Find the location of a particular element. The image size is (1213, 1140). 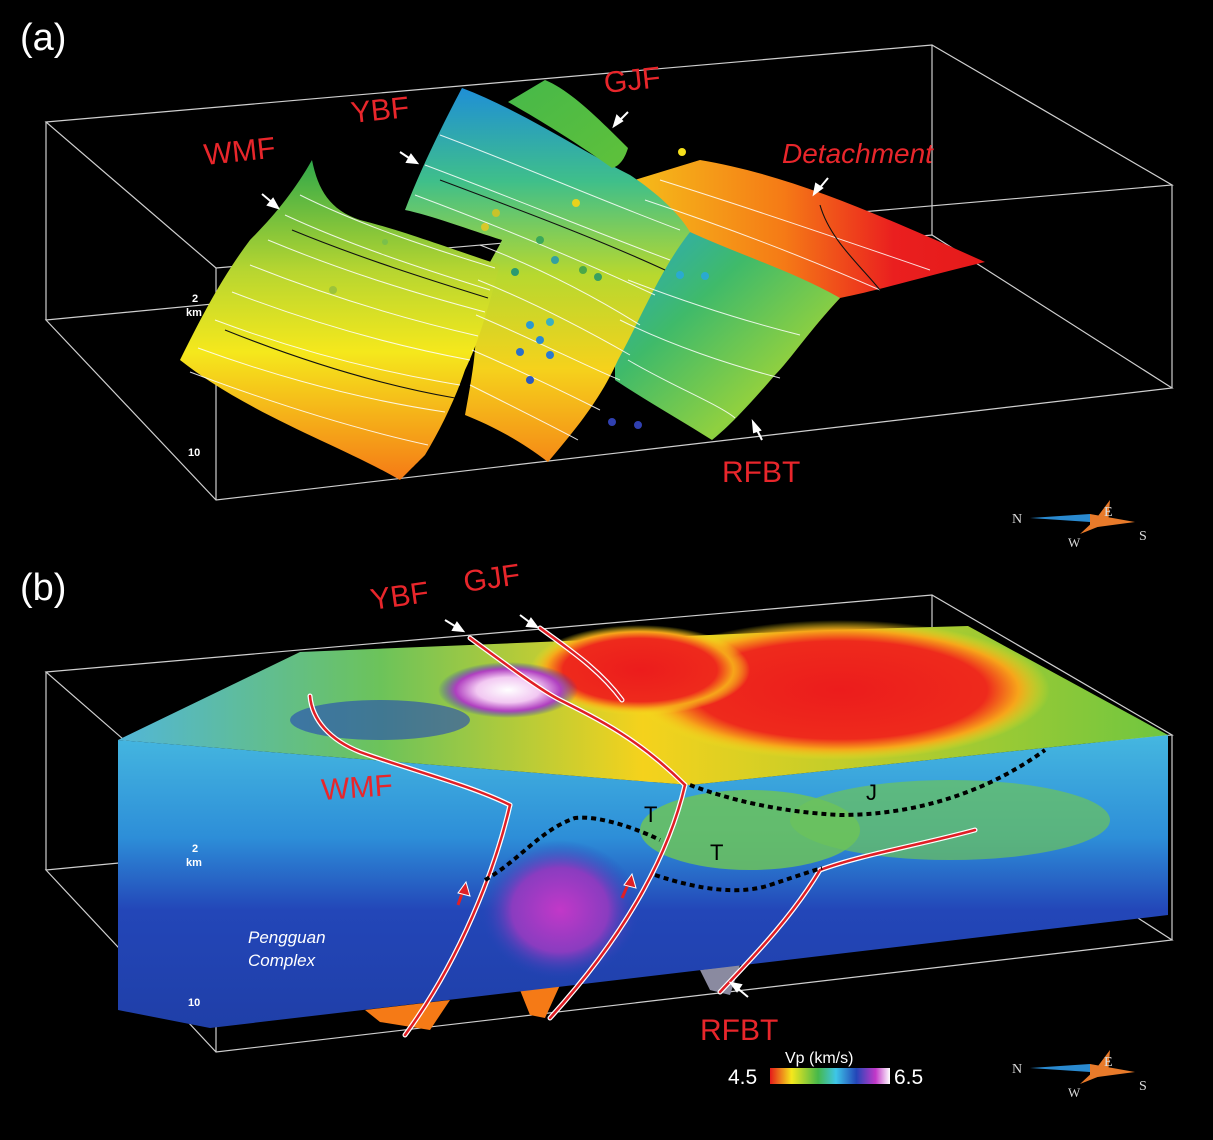

velocity-colorbar: Vp (km/s) 4.5 6.5 is located at coordinates (825, 1069).